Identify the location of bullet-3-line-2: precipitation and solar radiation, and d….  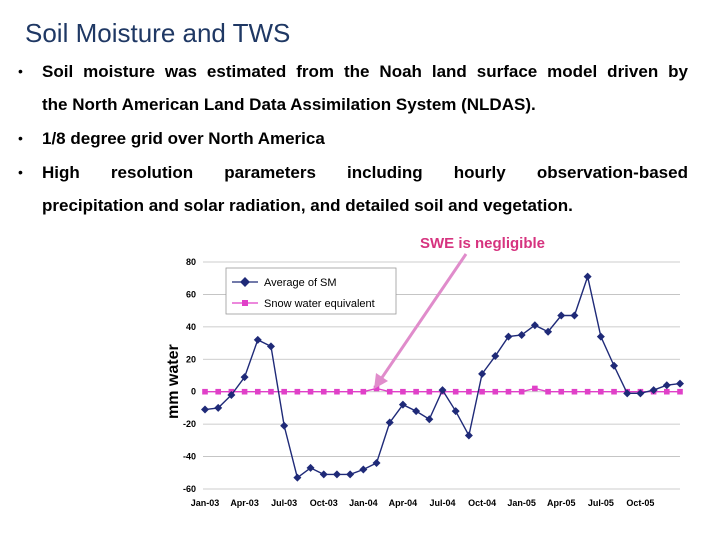
(307, 205).